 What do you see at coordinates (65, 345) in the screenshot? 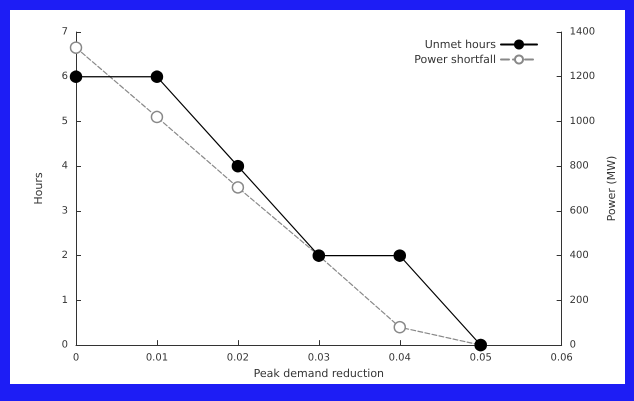
I see `y-tick-label: 0` at bounding box center [65, 345].